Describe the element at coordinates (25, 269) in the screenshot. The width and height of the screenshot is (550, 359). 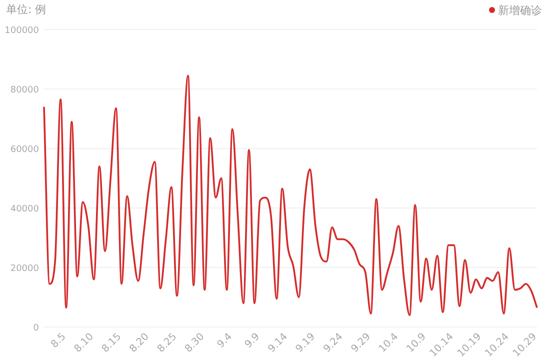
I see `y-tick-label: 20000` at that location.